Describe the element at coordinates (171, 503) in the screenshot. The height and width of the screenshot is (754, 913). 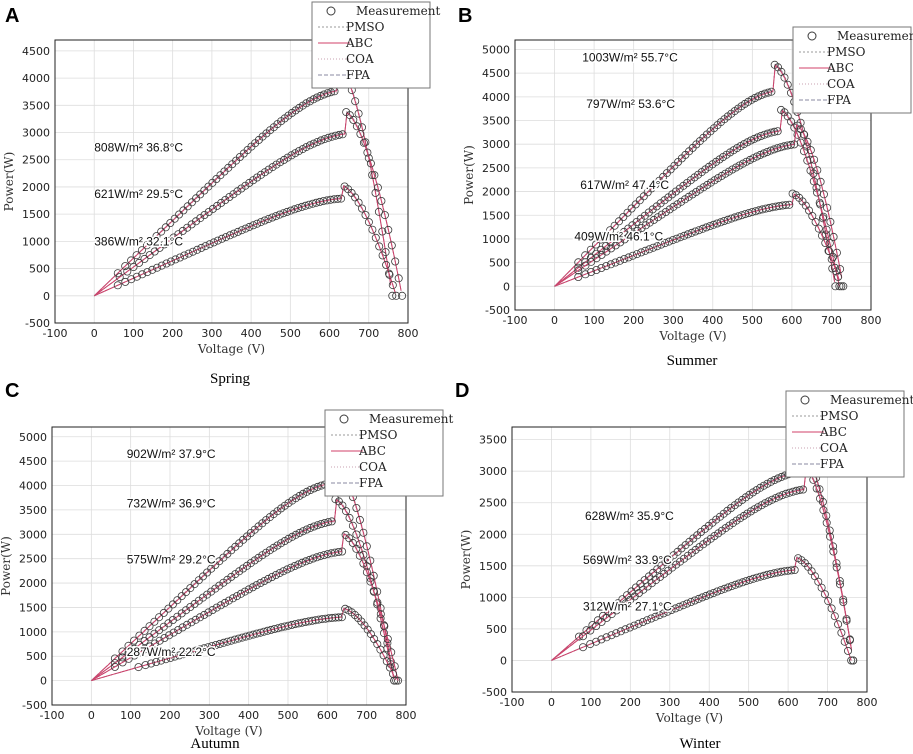
I see `curve-annotation: 732W/m² 36.9°C` at that location.